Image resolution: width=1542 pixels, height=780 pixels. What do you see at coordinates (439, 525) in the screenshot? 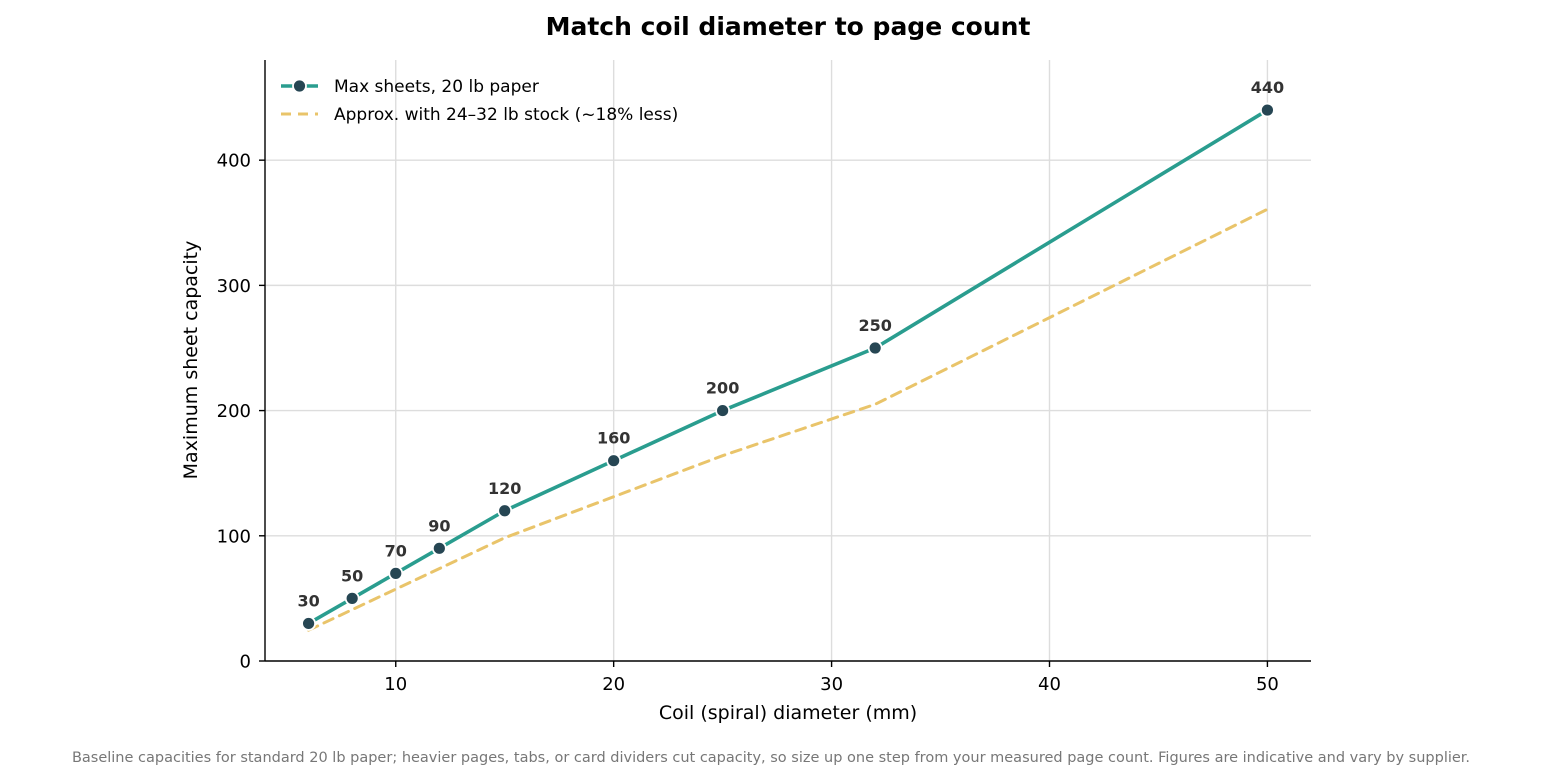
I see `data-label: 90` at bounding box center [439, 525].